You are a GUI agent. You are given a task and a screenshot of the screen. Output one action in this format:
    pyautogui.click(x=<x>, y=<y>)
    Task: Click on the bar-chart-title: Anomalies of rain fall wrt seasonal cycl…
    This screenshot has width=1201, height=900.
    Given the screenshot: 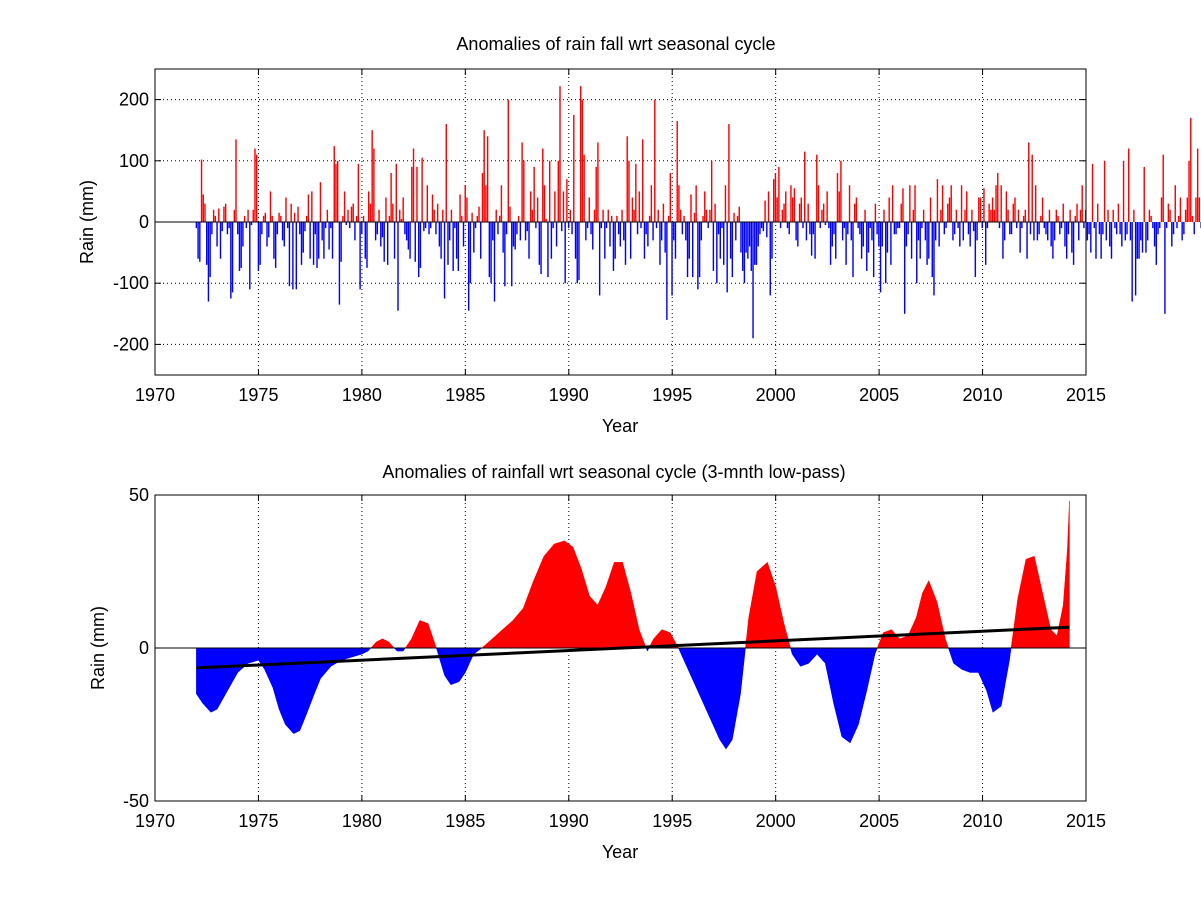 What is the action you would take?
    pyautogui.click(x=615, y=44)
    